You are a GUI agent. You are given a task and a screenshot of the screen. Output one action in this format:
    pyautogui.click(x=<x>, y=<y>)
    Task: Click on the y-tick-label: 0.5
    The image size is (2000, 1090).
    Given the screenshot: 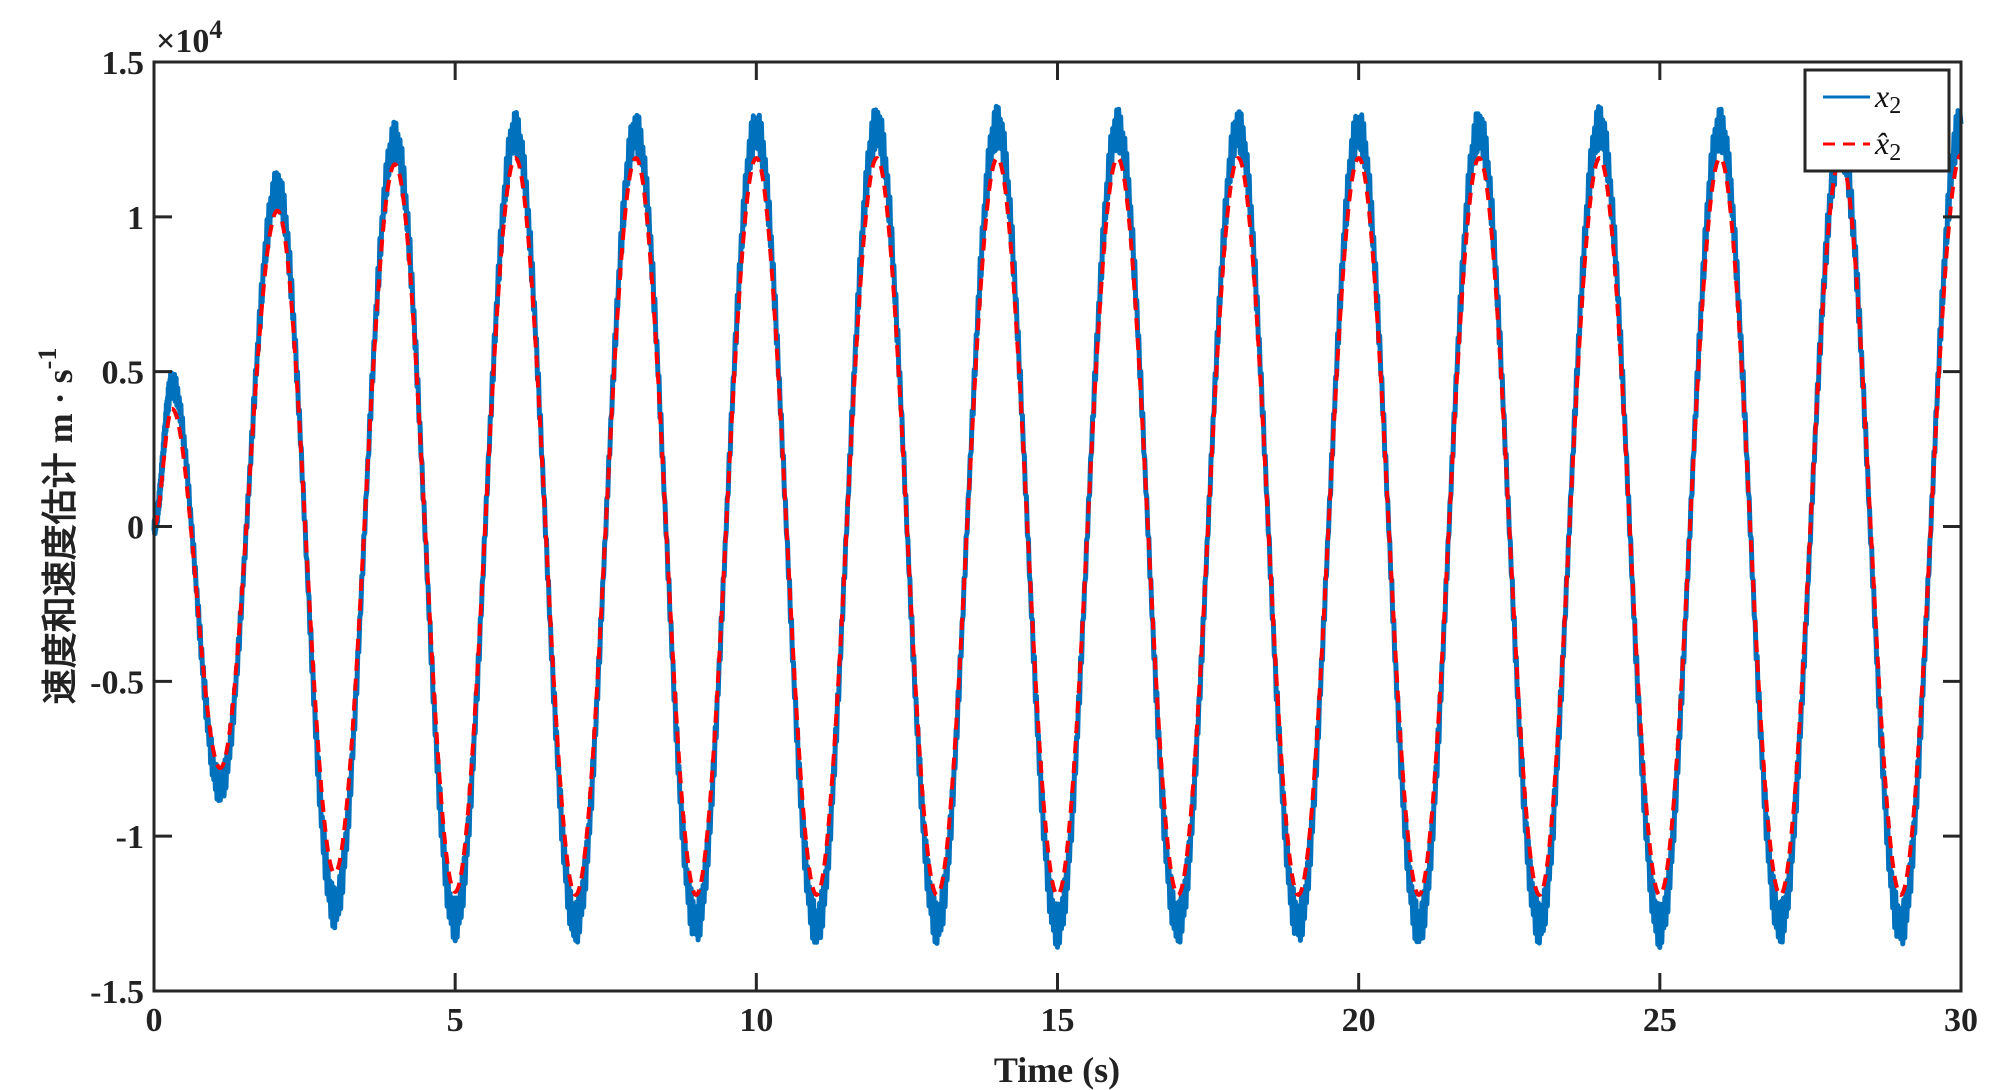 What is the action you would take?
    pyautogui.click(x=123, y=373)
    